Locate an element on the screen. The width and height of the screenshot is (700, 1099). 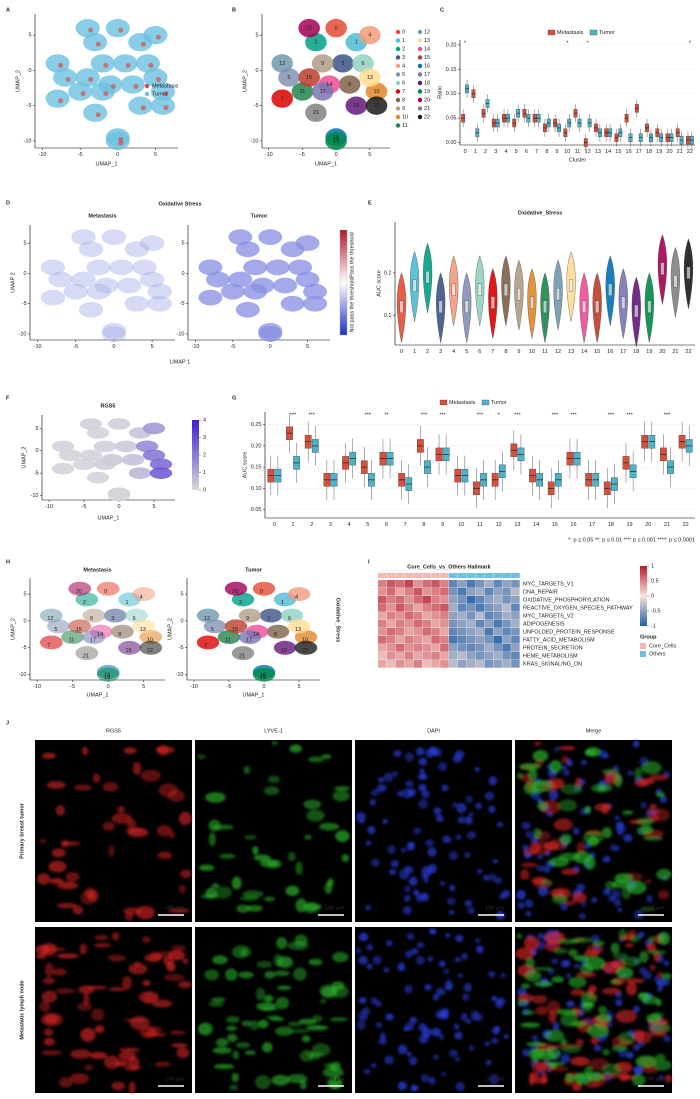
cluster-label: 22 is located at coordinates (305, 651).